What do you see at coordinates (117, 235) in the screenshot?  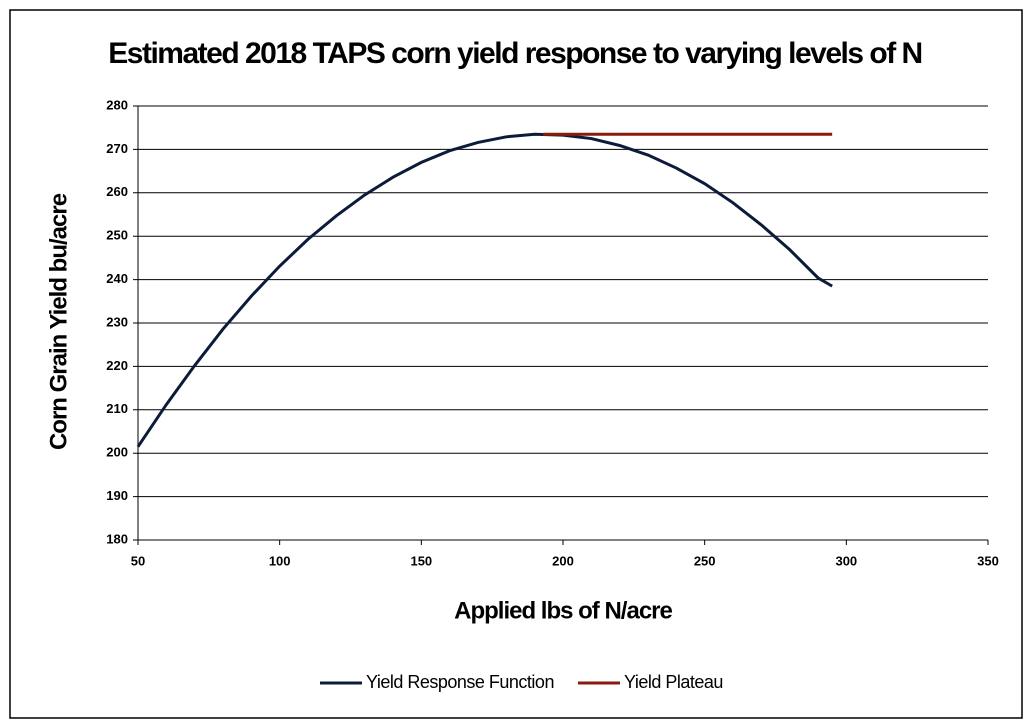 I see `y-tick-label: 250` at bounding box center [117, 235].